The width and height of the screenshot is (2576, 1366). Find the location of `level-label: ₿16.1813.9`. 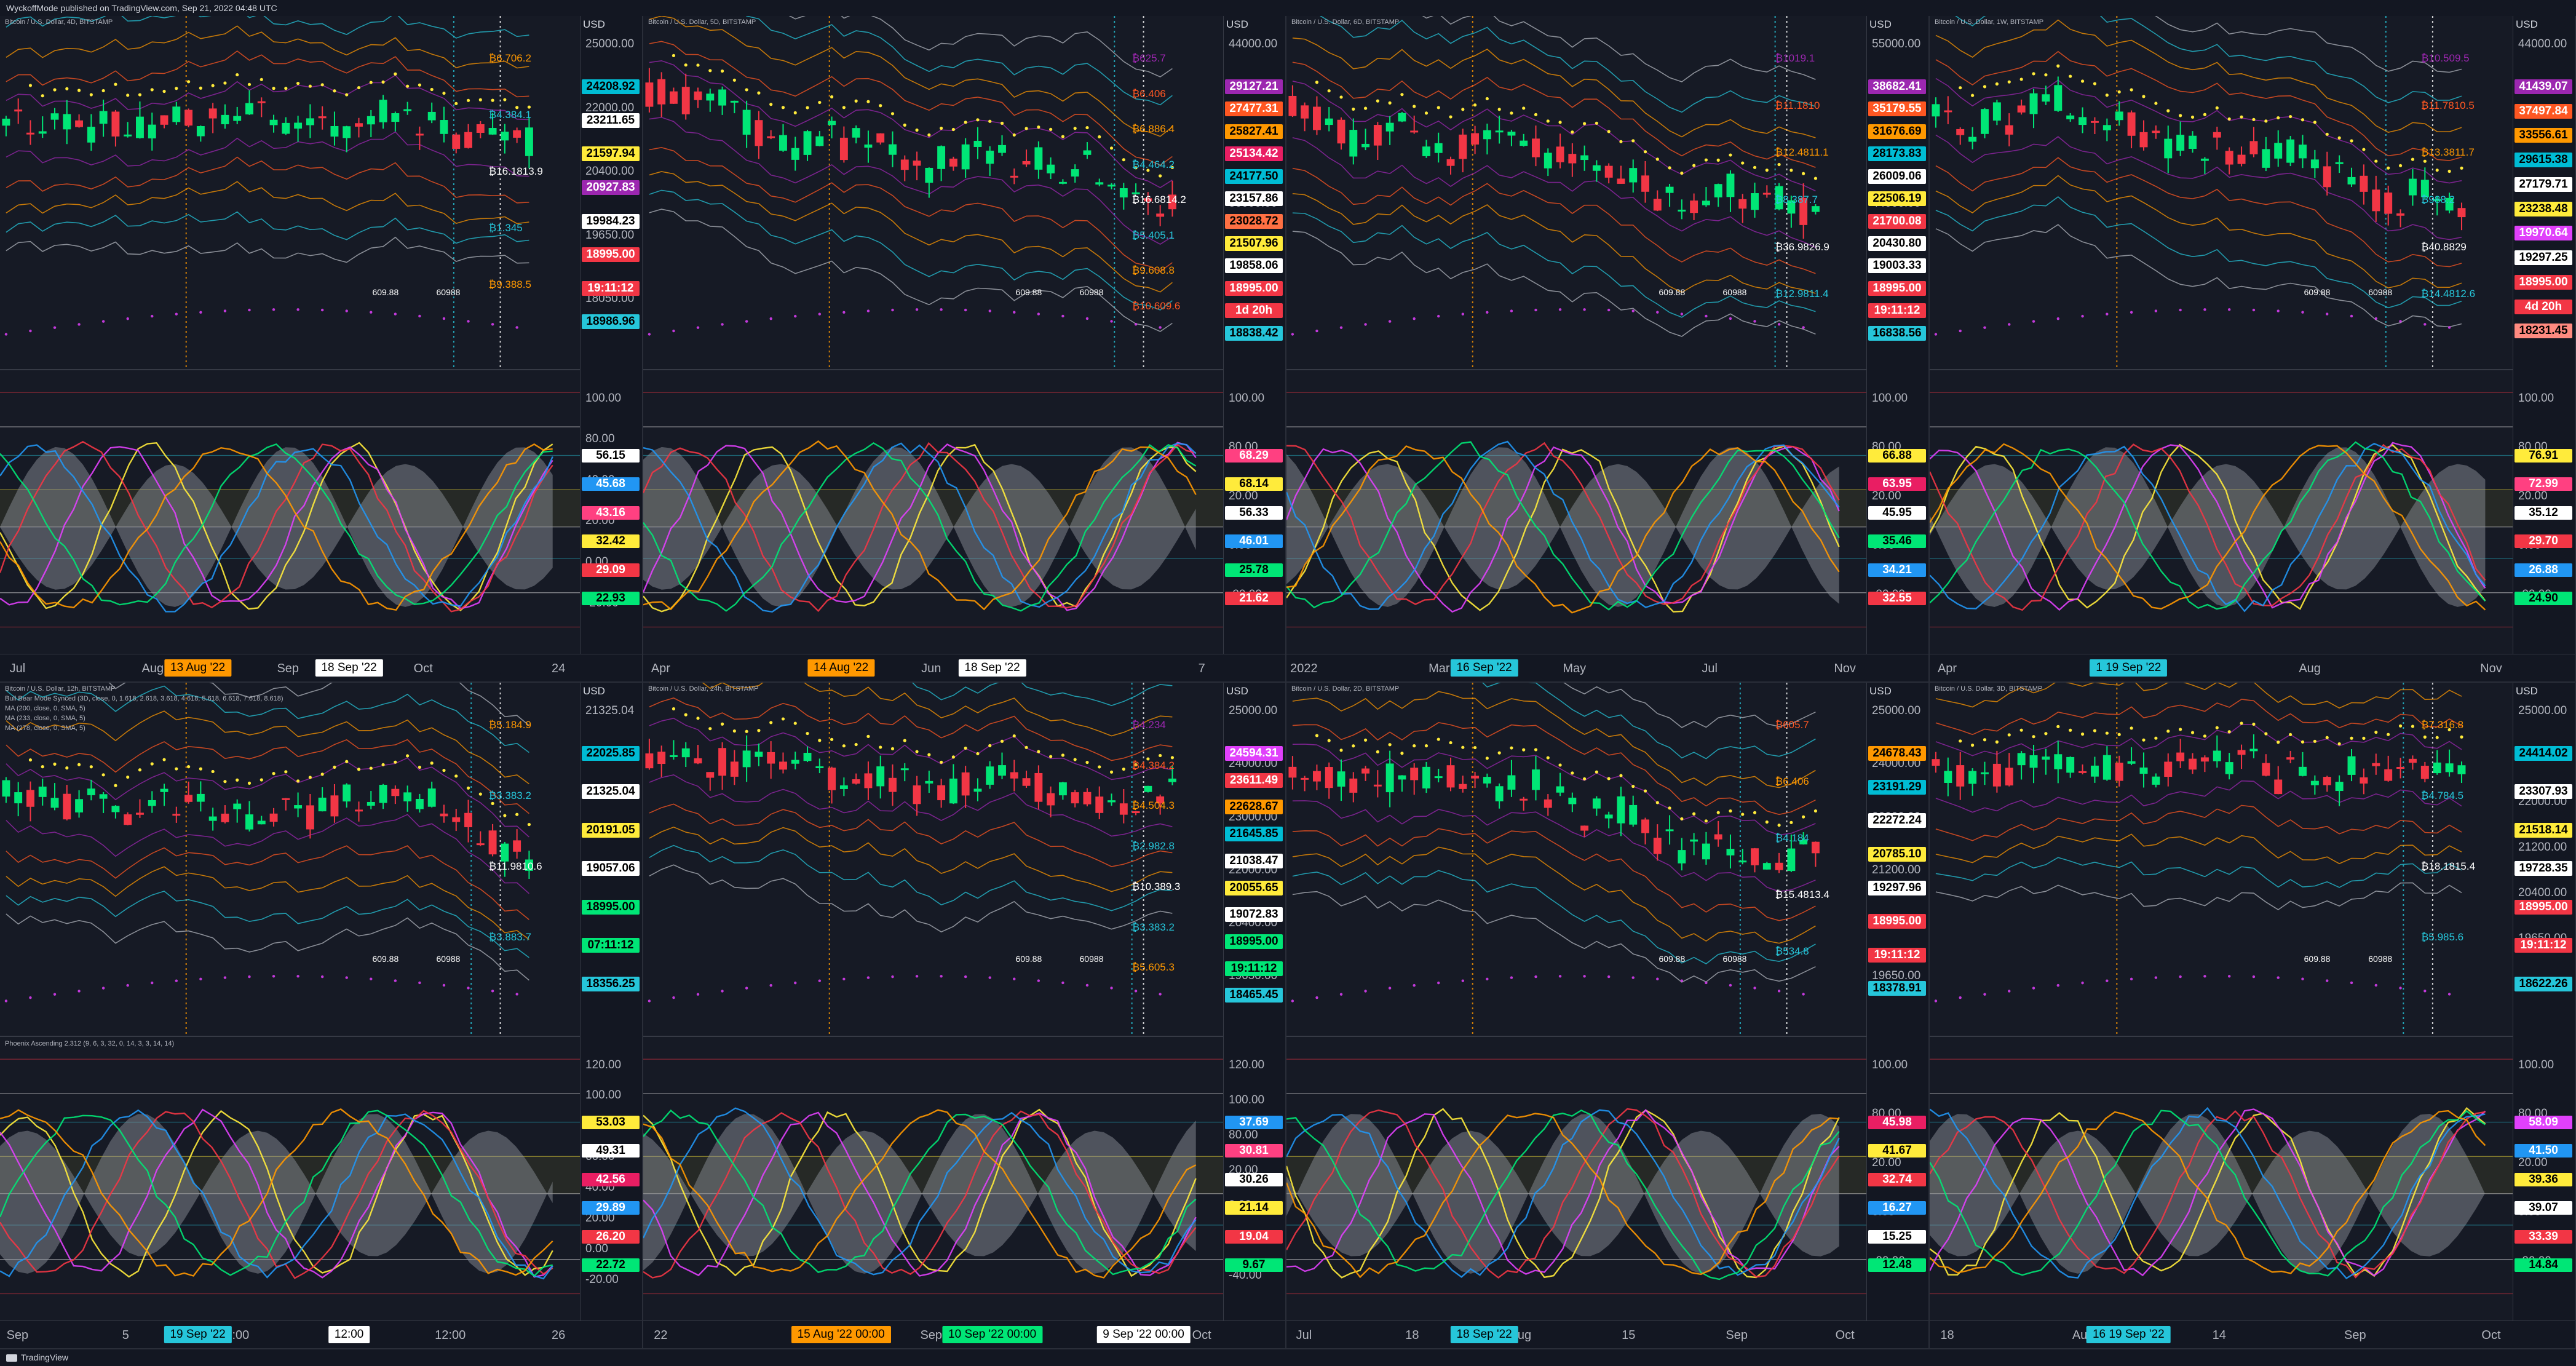

level-label: ₿16.1813.9 is located at coordinates (515, 171).